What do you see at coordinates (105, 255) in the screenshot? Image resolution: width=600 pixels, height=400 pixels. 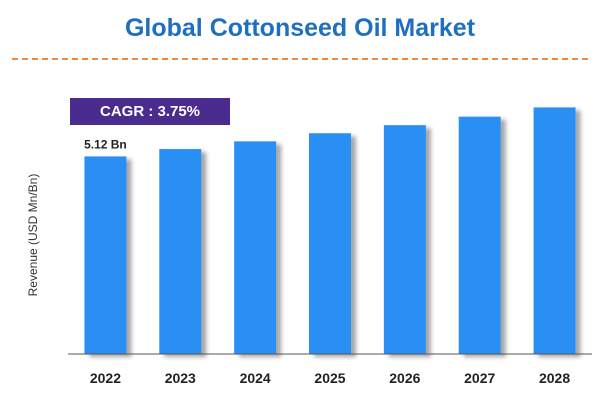 I see `bar-2022` at bounding box center [105, 255].